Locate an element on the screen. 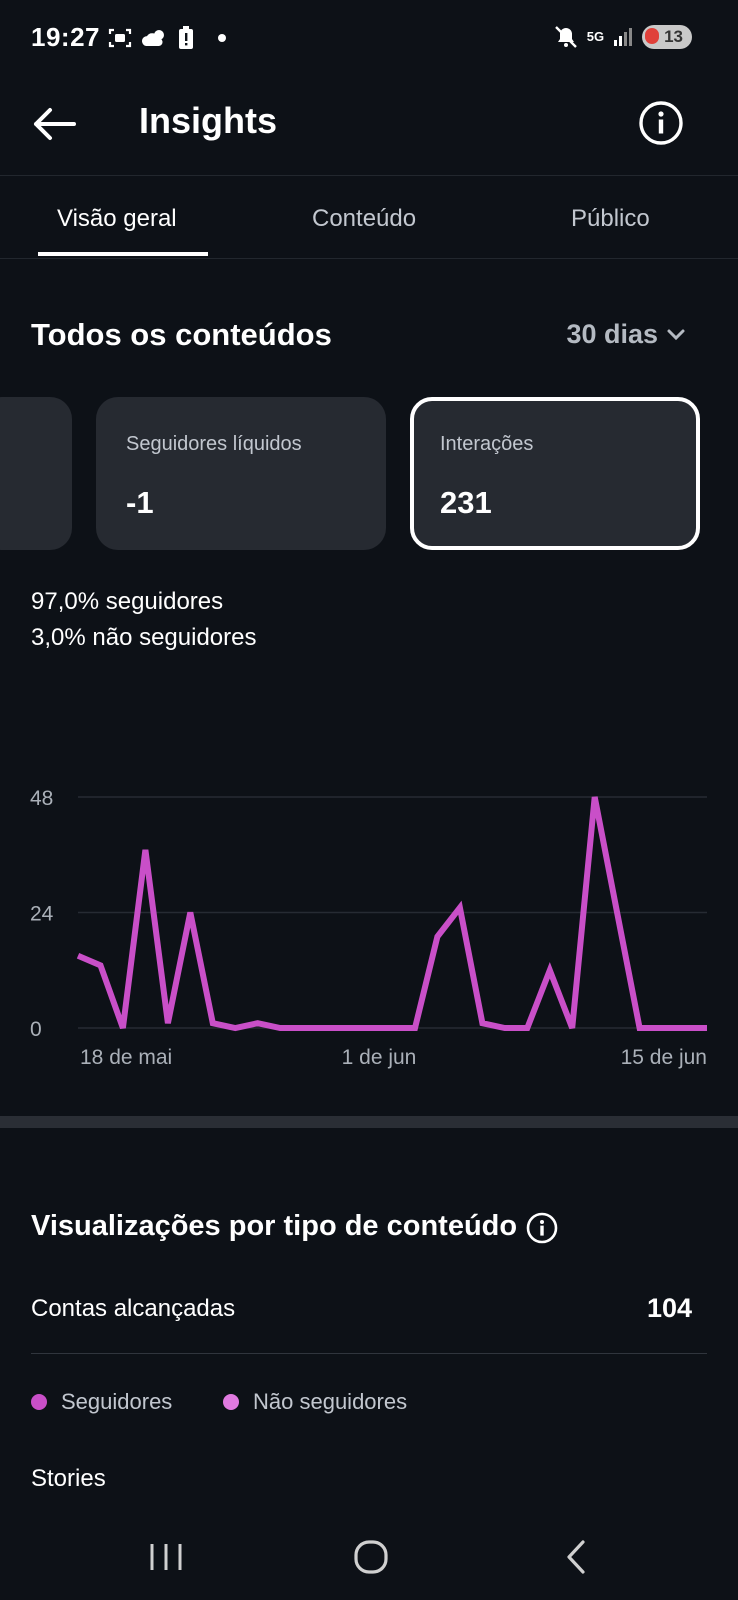  signal-icon is located at coordinates (623, 37).